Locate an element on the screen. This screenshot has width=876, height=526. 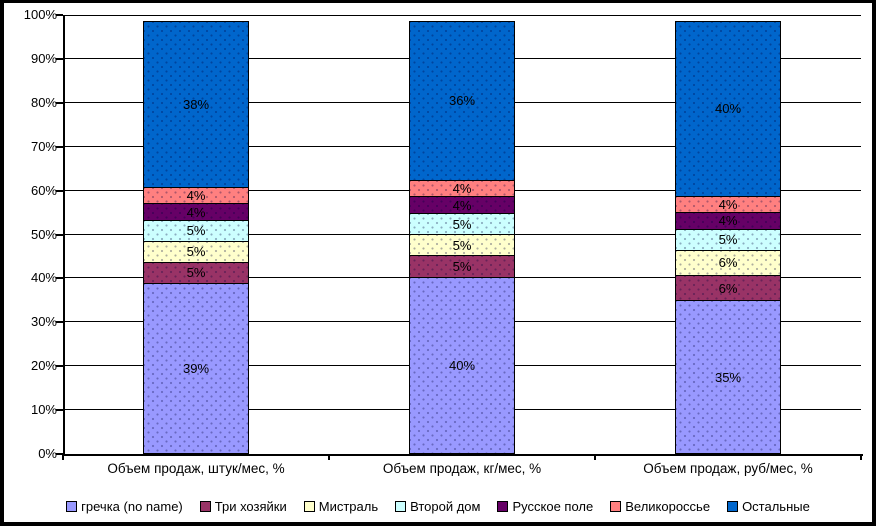
bar-segment: 38% is located at coordinates (196, 104).